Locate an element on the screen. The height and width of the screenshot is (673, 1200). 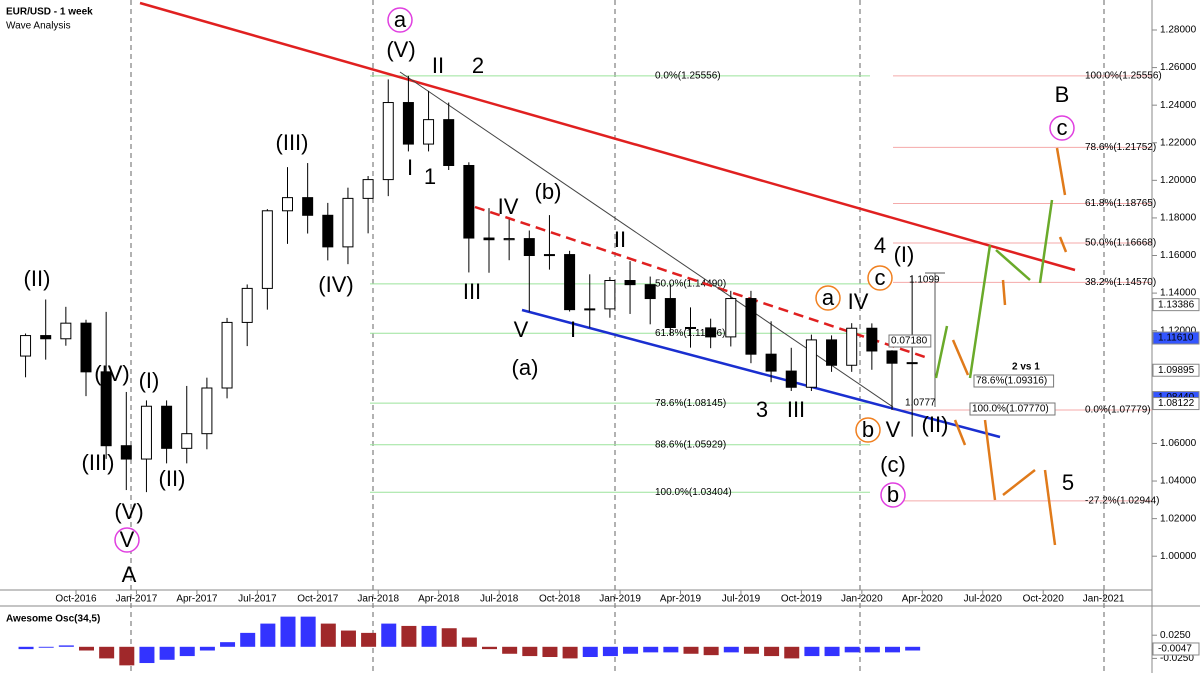
fib-label: 100.0%(1.25556) is located at coordinates (1123, 76).